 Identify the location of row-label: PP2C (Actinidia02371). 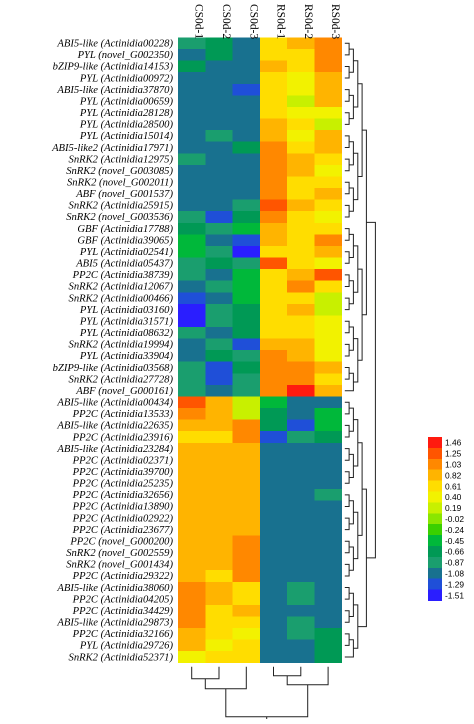
(123, 460).